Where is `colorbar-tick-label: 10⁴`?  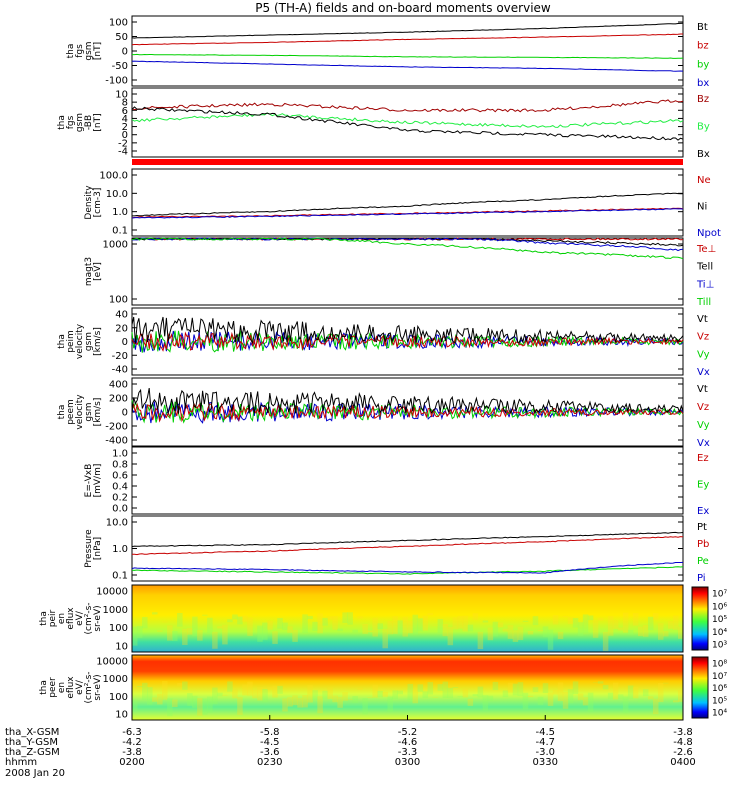 colorbar-tick-label: 10⁴ is located at coordinates (719, 714).